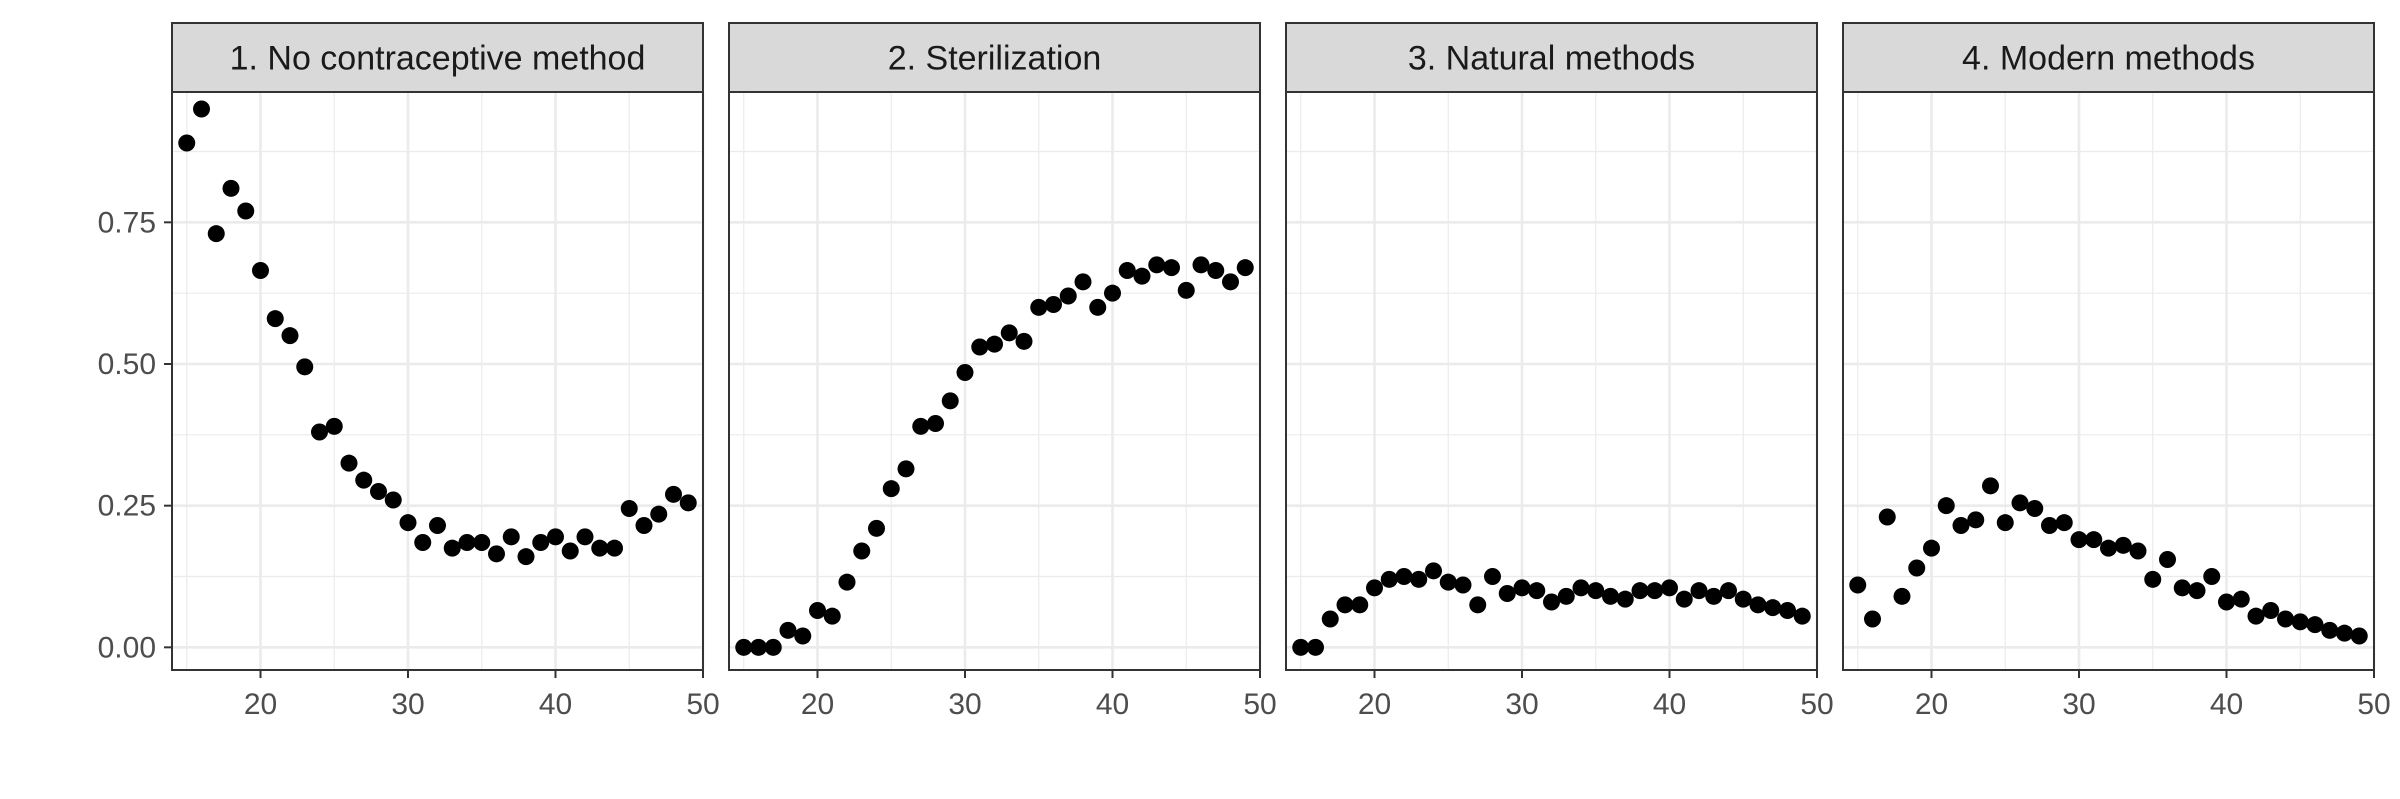 This screenshot has height=799, width=2400. What do you see at coordinates (438, 59) in the screenshot?
I see `facet-title: 1. No contraceptive method` at bounding box center [438, 59].